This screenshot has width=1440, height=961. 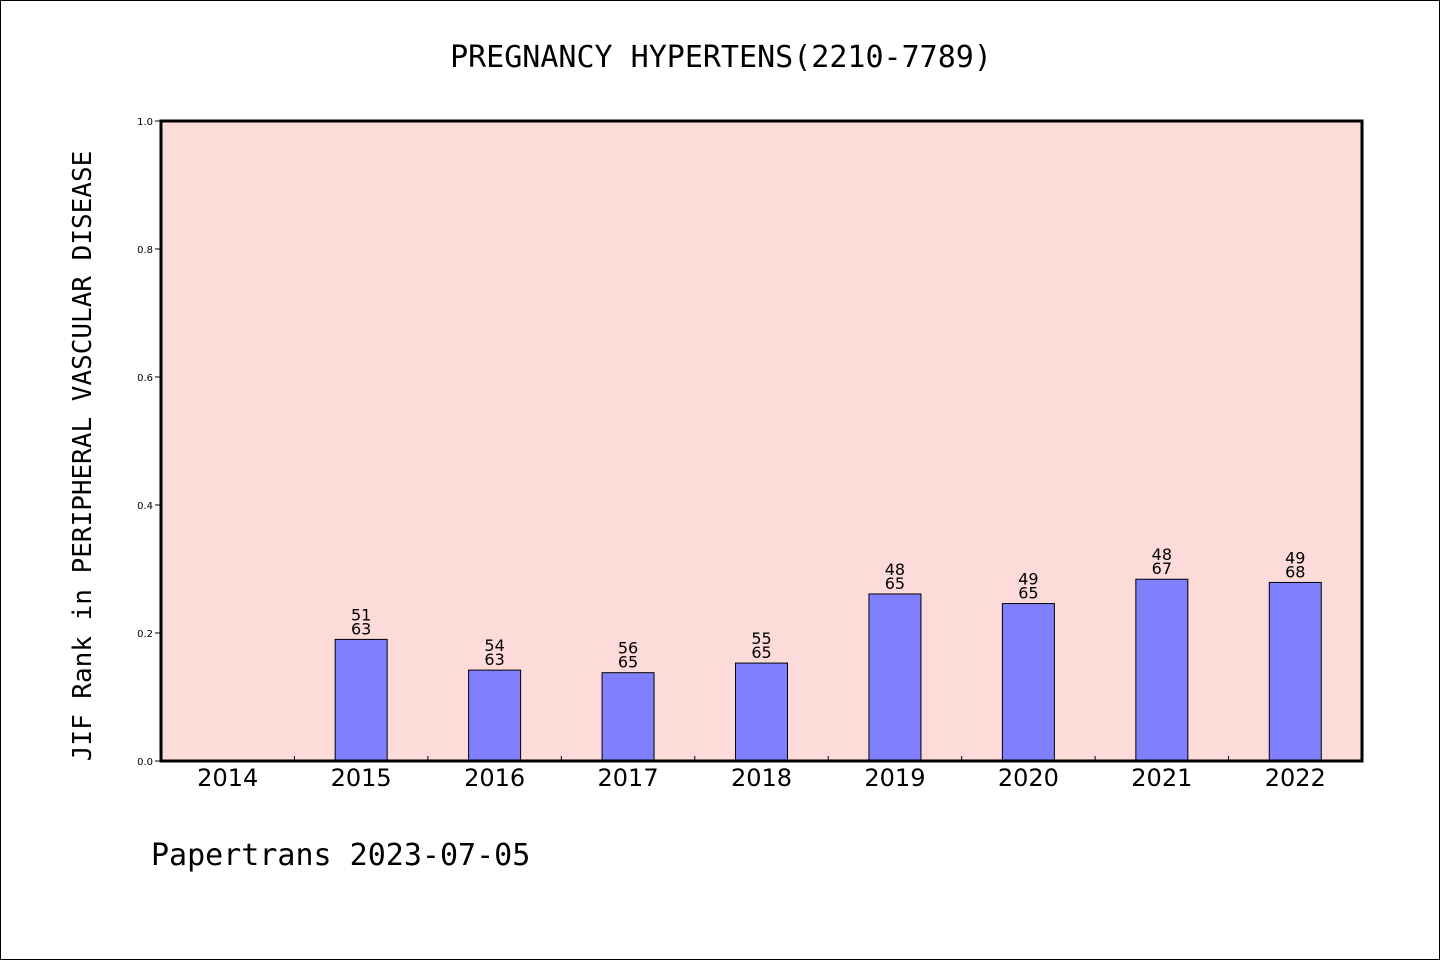 What do you see at coordinates (227, 778) in the screenshot?
I see `x-tick-label: 2014` at bounding box center [227, 778].